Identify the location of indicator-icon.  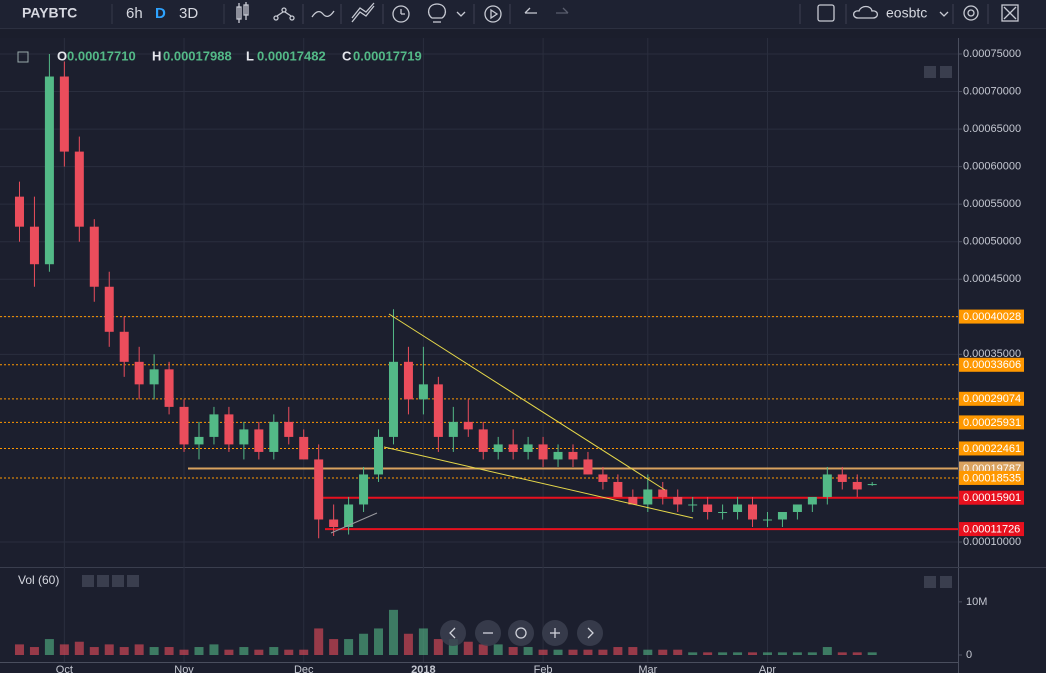
(284, 14).